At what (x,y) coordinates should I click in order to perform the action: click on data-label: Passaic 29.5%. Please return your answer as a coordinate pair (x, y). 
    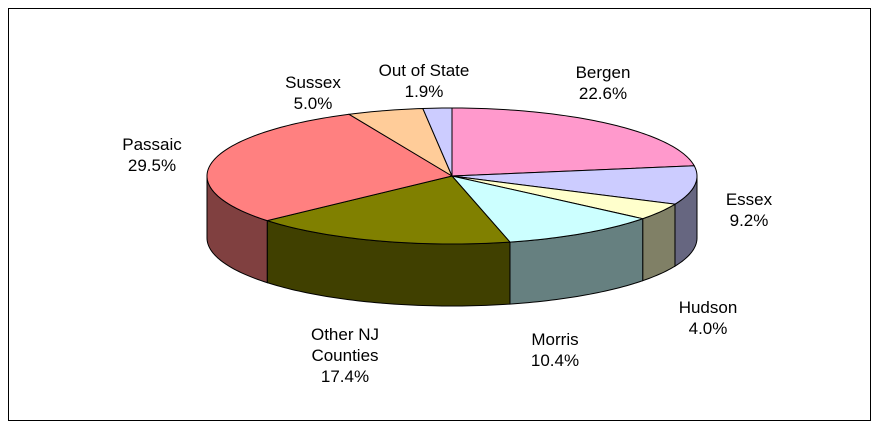
    Looking at the image, I should click on (152, 155).